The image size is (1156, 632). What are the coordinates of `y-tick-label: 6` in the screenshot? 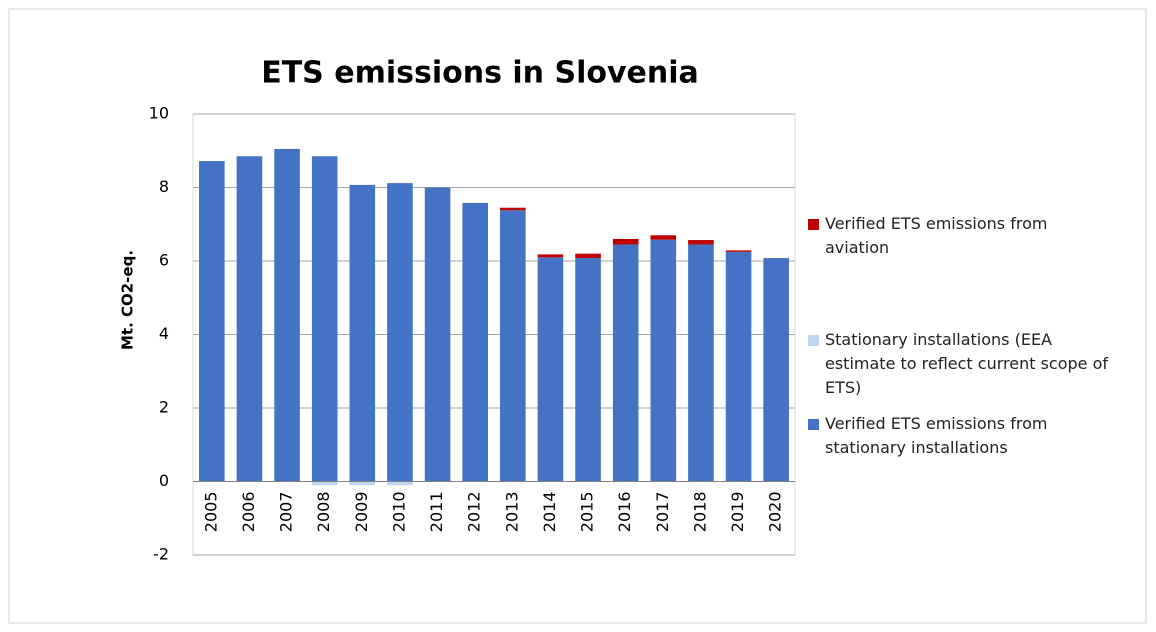 It's located at (164, 260).